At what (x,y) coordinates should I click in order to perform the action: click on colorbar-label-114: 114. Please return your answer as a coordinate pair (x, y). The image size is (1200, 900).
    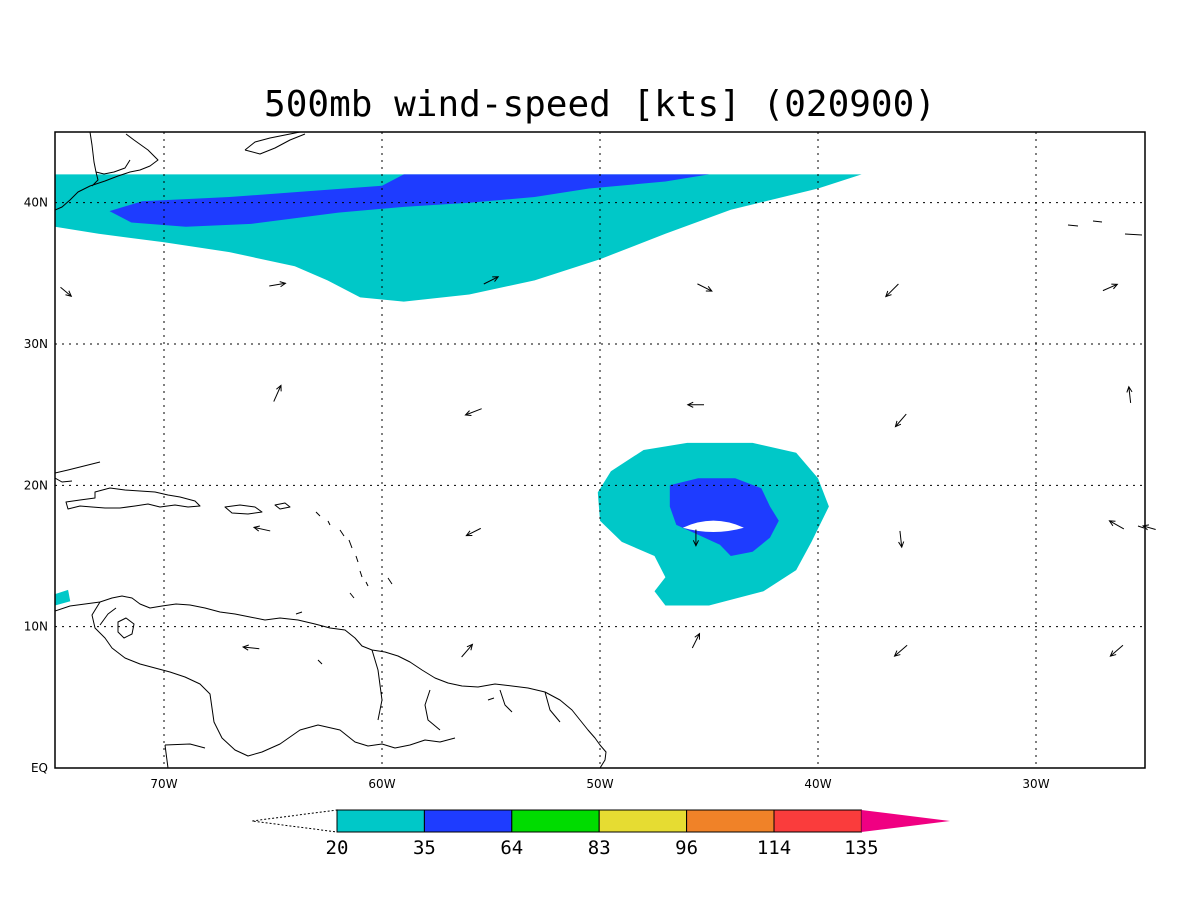
    Looking at the image, I should click on (774, 848).